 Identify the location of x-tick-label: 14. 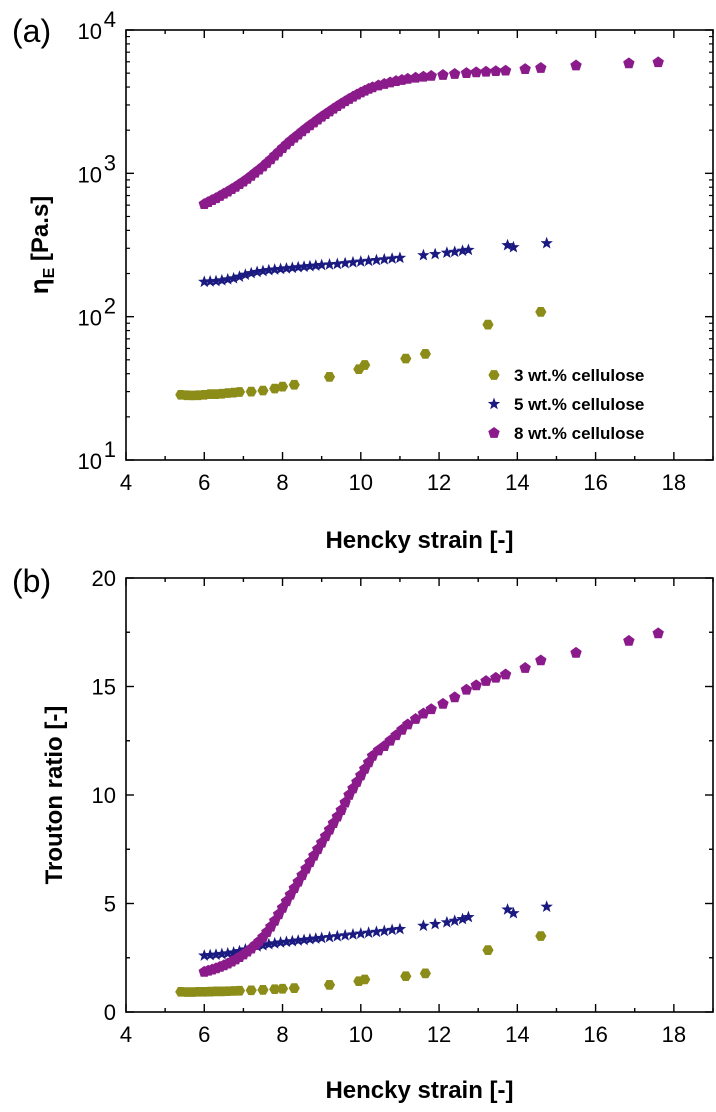
(517, 482).